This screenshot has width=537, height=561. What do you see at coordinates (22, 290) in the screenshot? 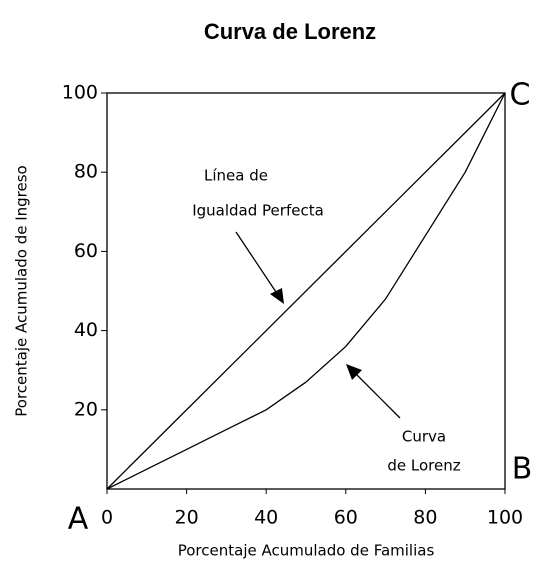
I see `y-axis-label: Porcentaje Acumulado de Ingreso` at bounding box center [22, 290].